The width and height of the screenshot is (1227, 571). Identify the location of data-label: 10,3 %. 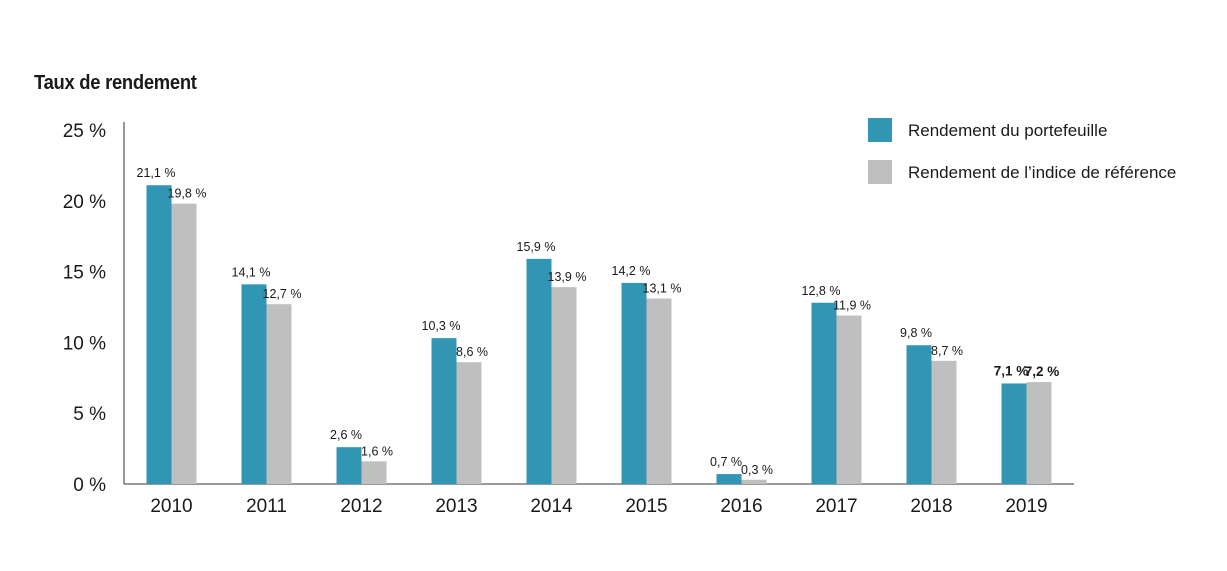
(441, 326).